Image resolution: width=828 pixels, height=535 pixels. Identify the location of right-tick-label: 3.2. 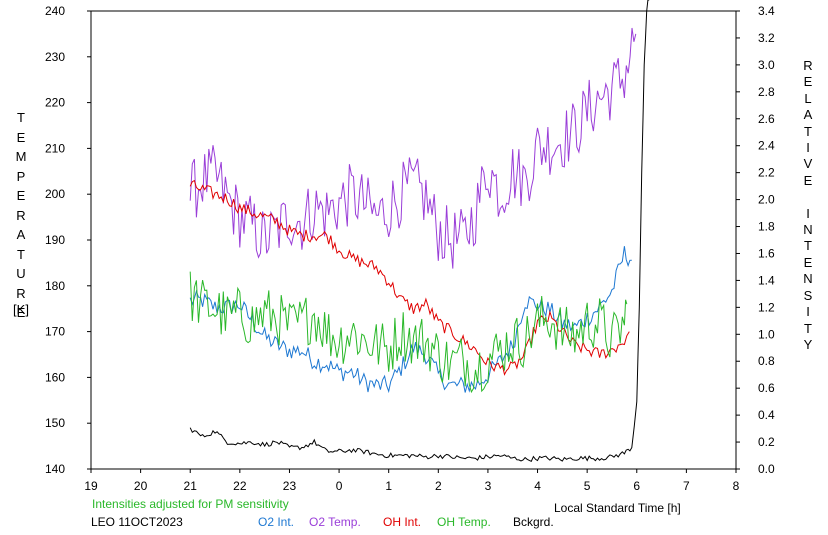
(766, 38).